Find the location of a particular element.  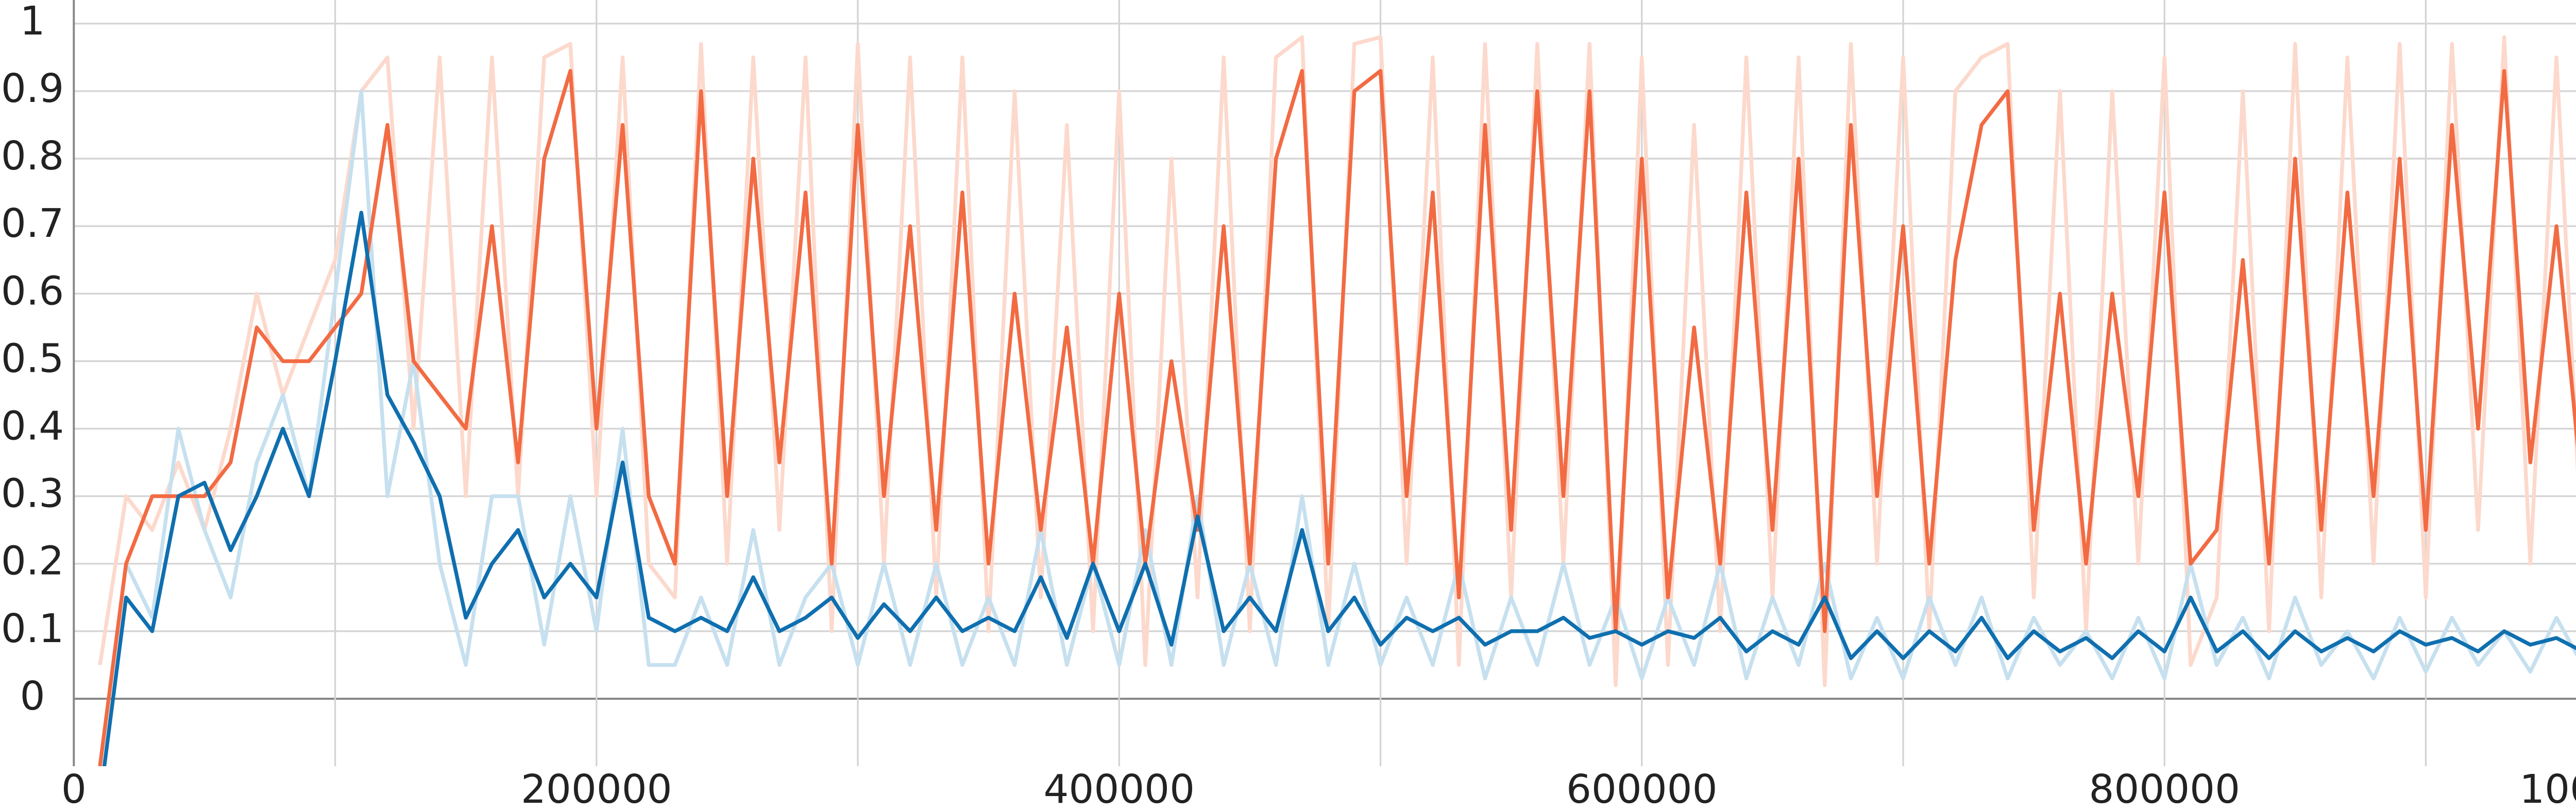

y-tick-label: 0.8 is located at coordinates (32, 156).